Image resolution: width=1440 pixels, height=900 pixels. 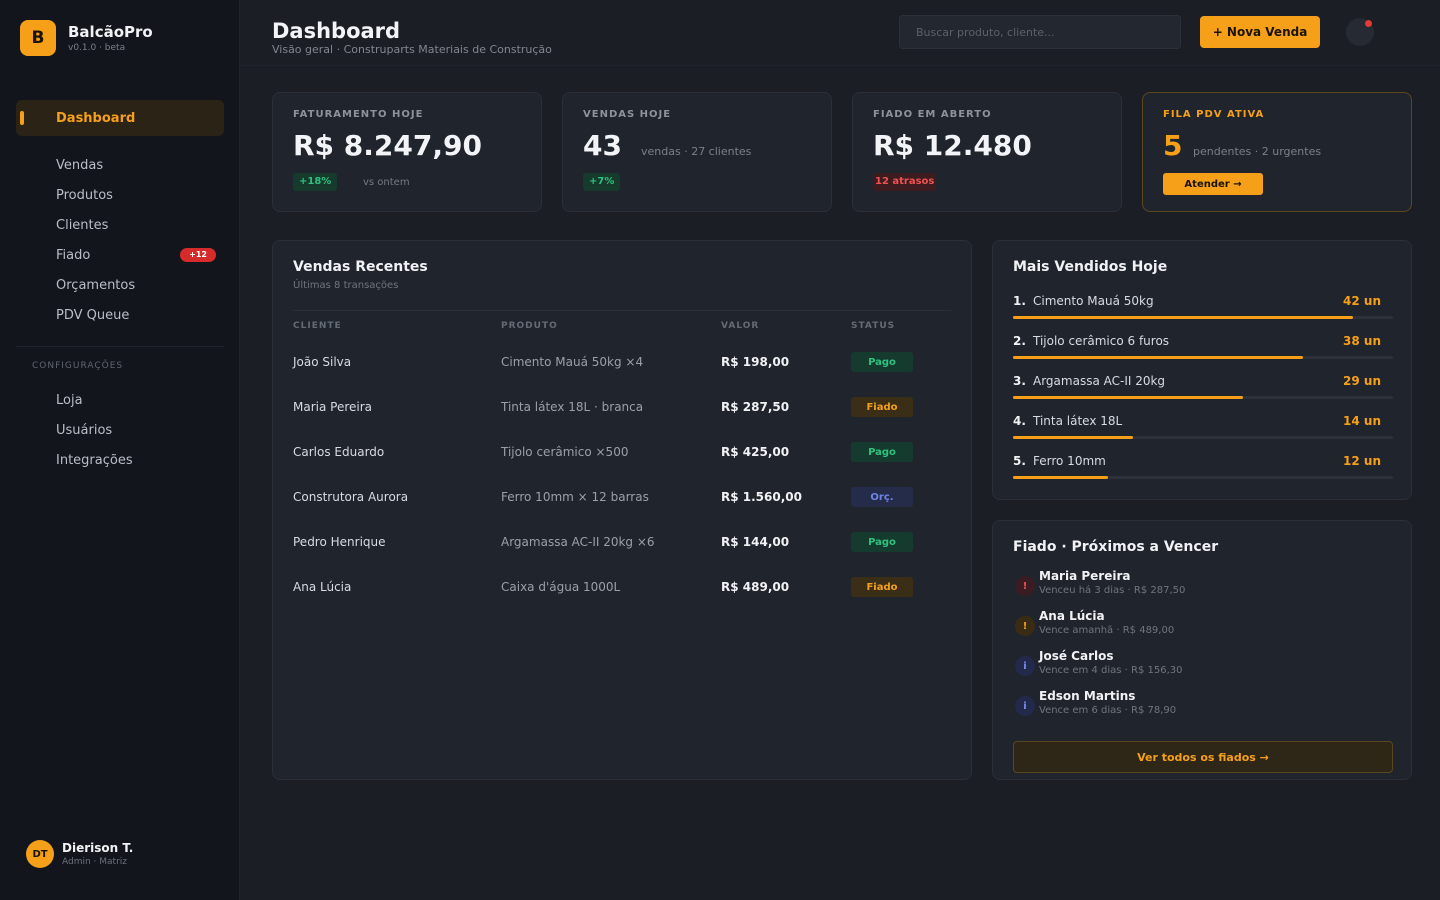 I want to click on sidebar-item-label: PDV Queue, so click(x=93, y=315).